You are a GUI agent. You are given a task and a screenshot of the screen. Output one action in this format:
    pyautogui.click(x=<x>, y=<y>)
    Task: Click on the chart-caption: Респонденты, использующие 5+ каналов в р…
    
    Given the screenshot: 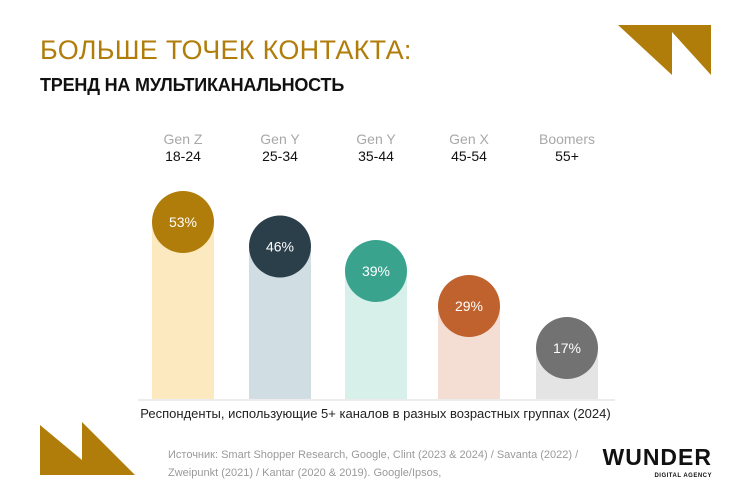 What is the action you would take?
    pyautogui.click(x=375, y=413)
    